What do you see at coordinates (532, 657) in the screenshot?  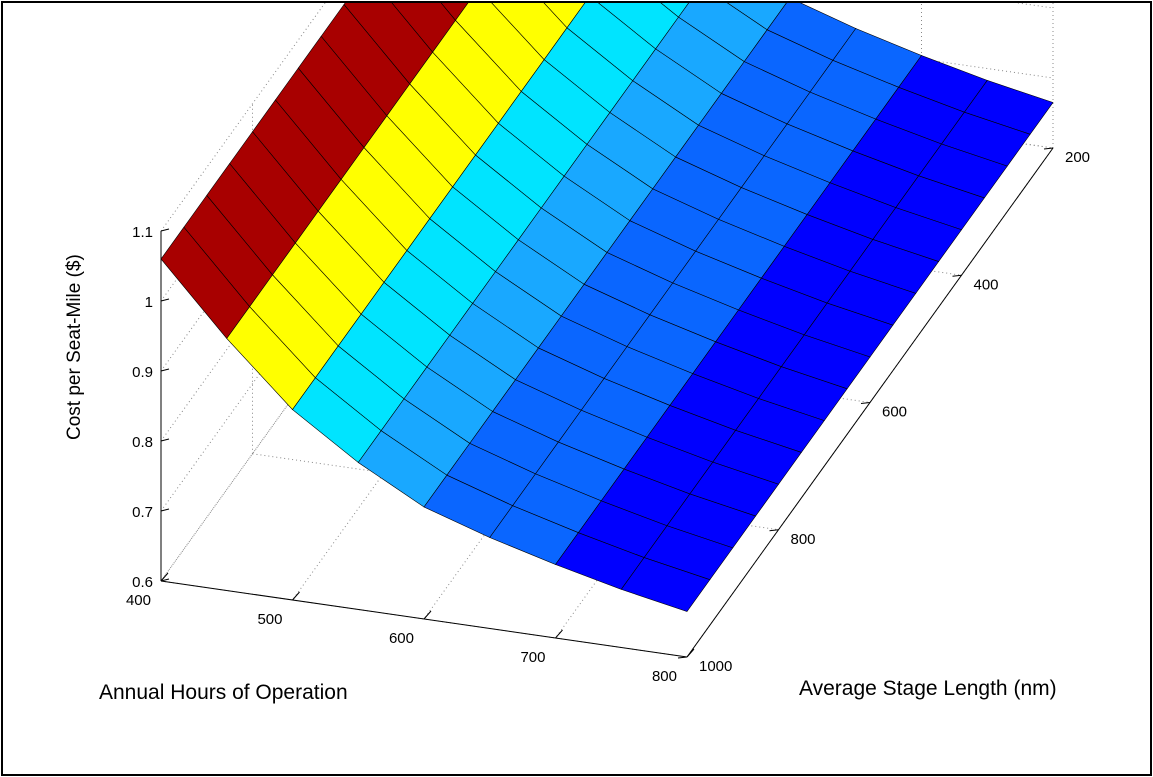 I see `x-tick-label: 700` at bounding box center [532, 657].